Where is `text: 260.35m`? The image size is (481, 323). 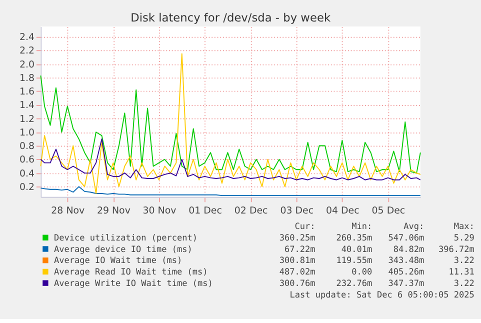
text: 260.35m is located at coordinates (354, 238).